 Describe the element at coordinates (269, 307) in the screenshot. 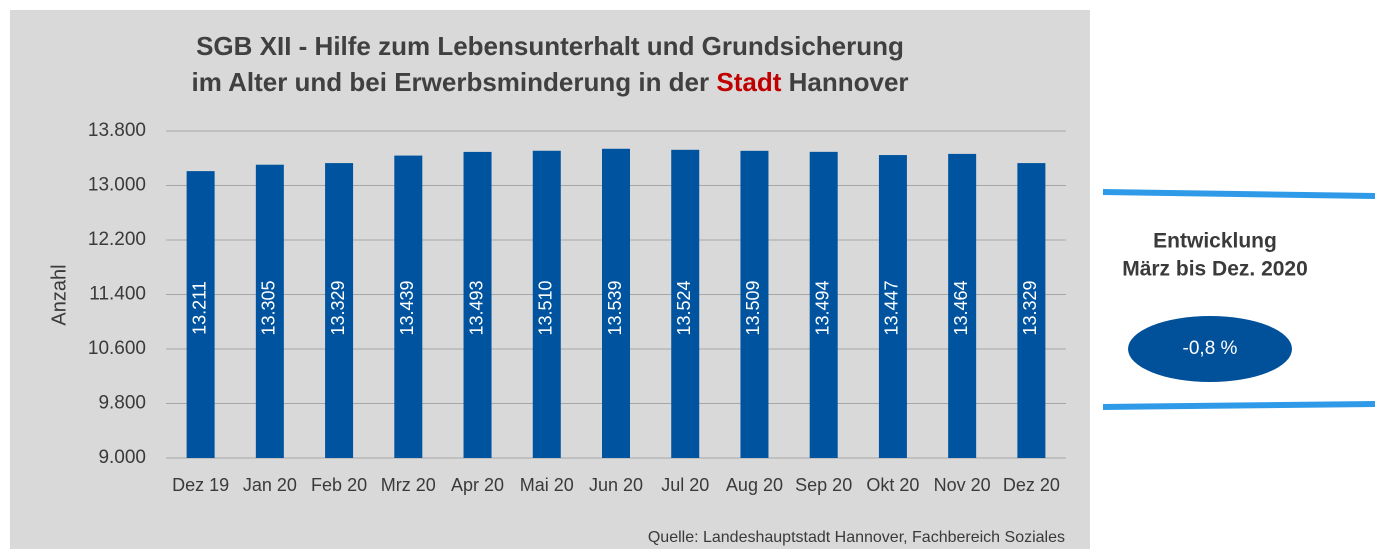

I see `value-label: 13.305` at that location.